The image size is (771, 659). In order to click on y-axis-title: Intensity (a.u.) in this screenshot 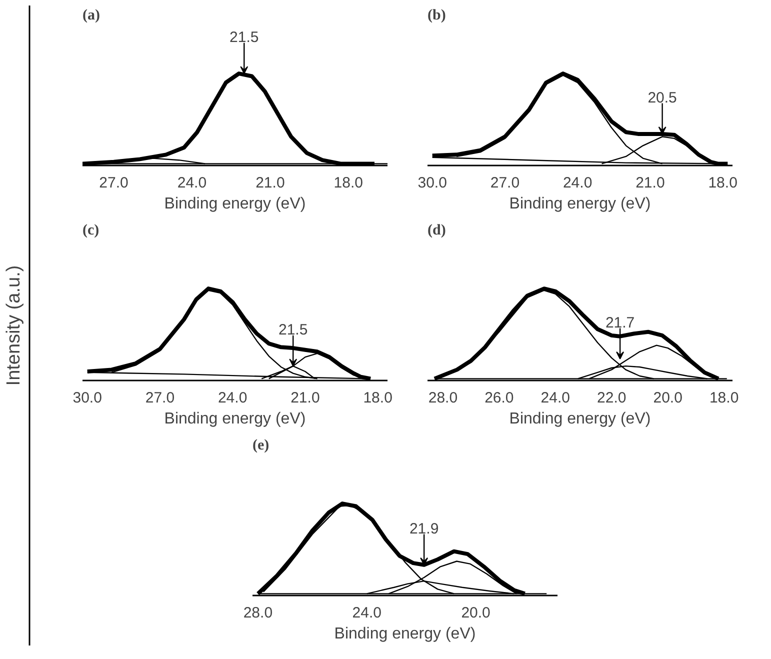, I will do `click(14, 325)`.